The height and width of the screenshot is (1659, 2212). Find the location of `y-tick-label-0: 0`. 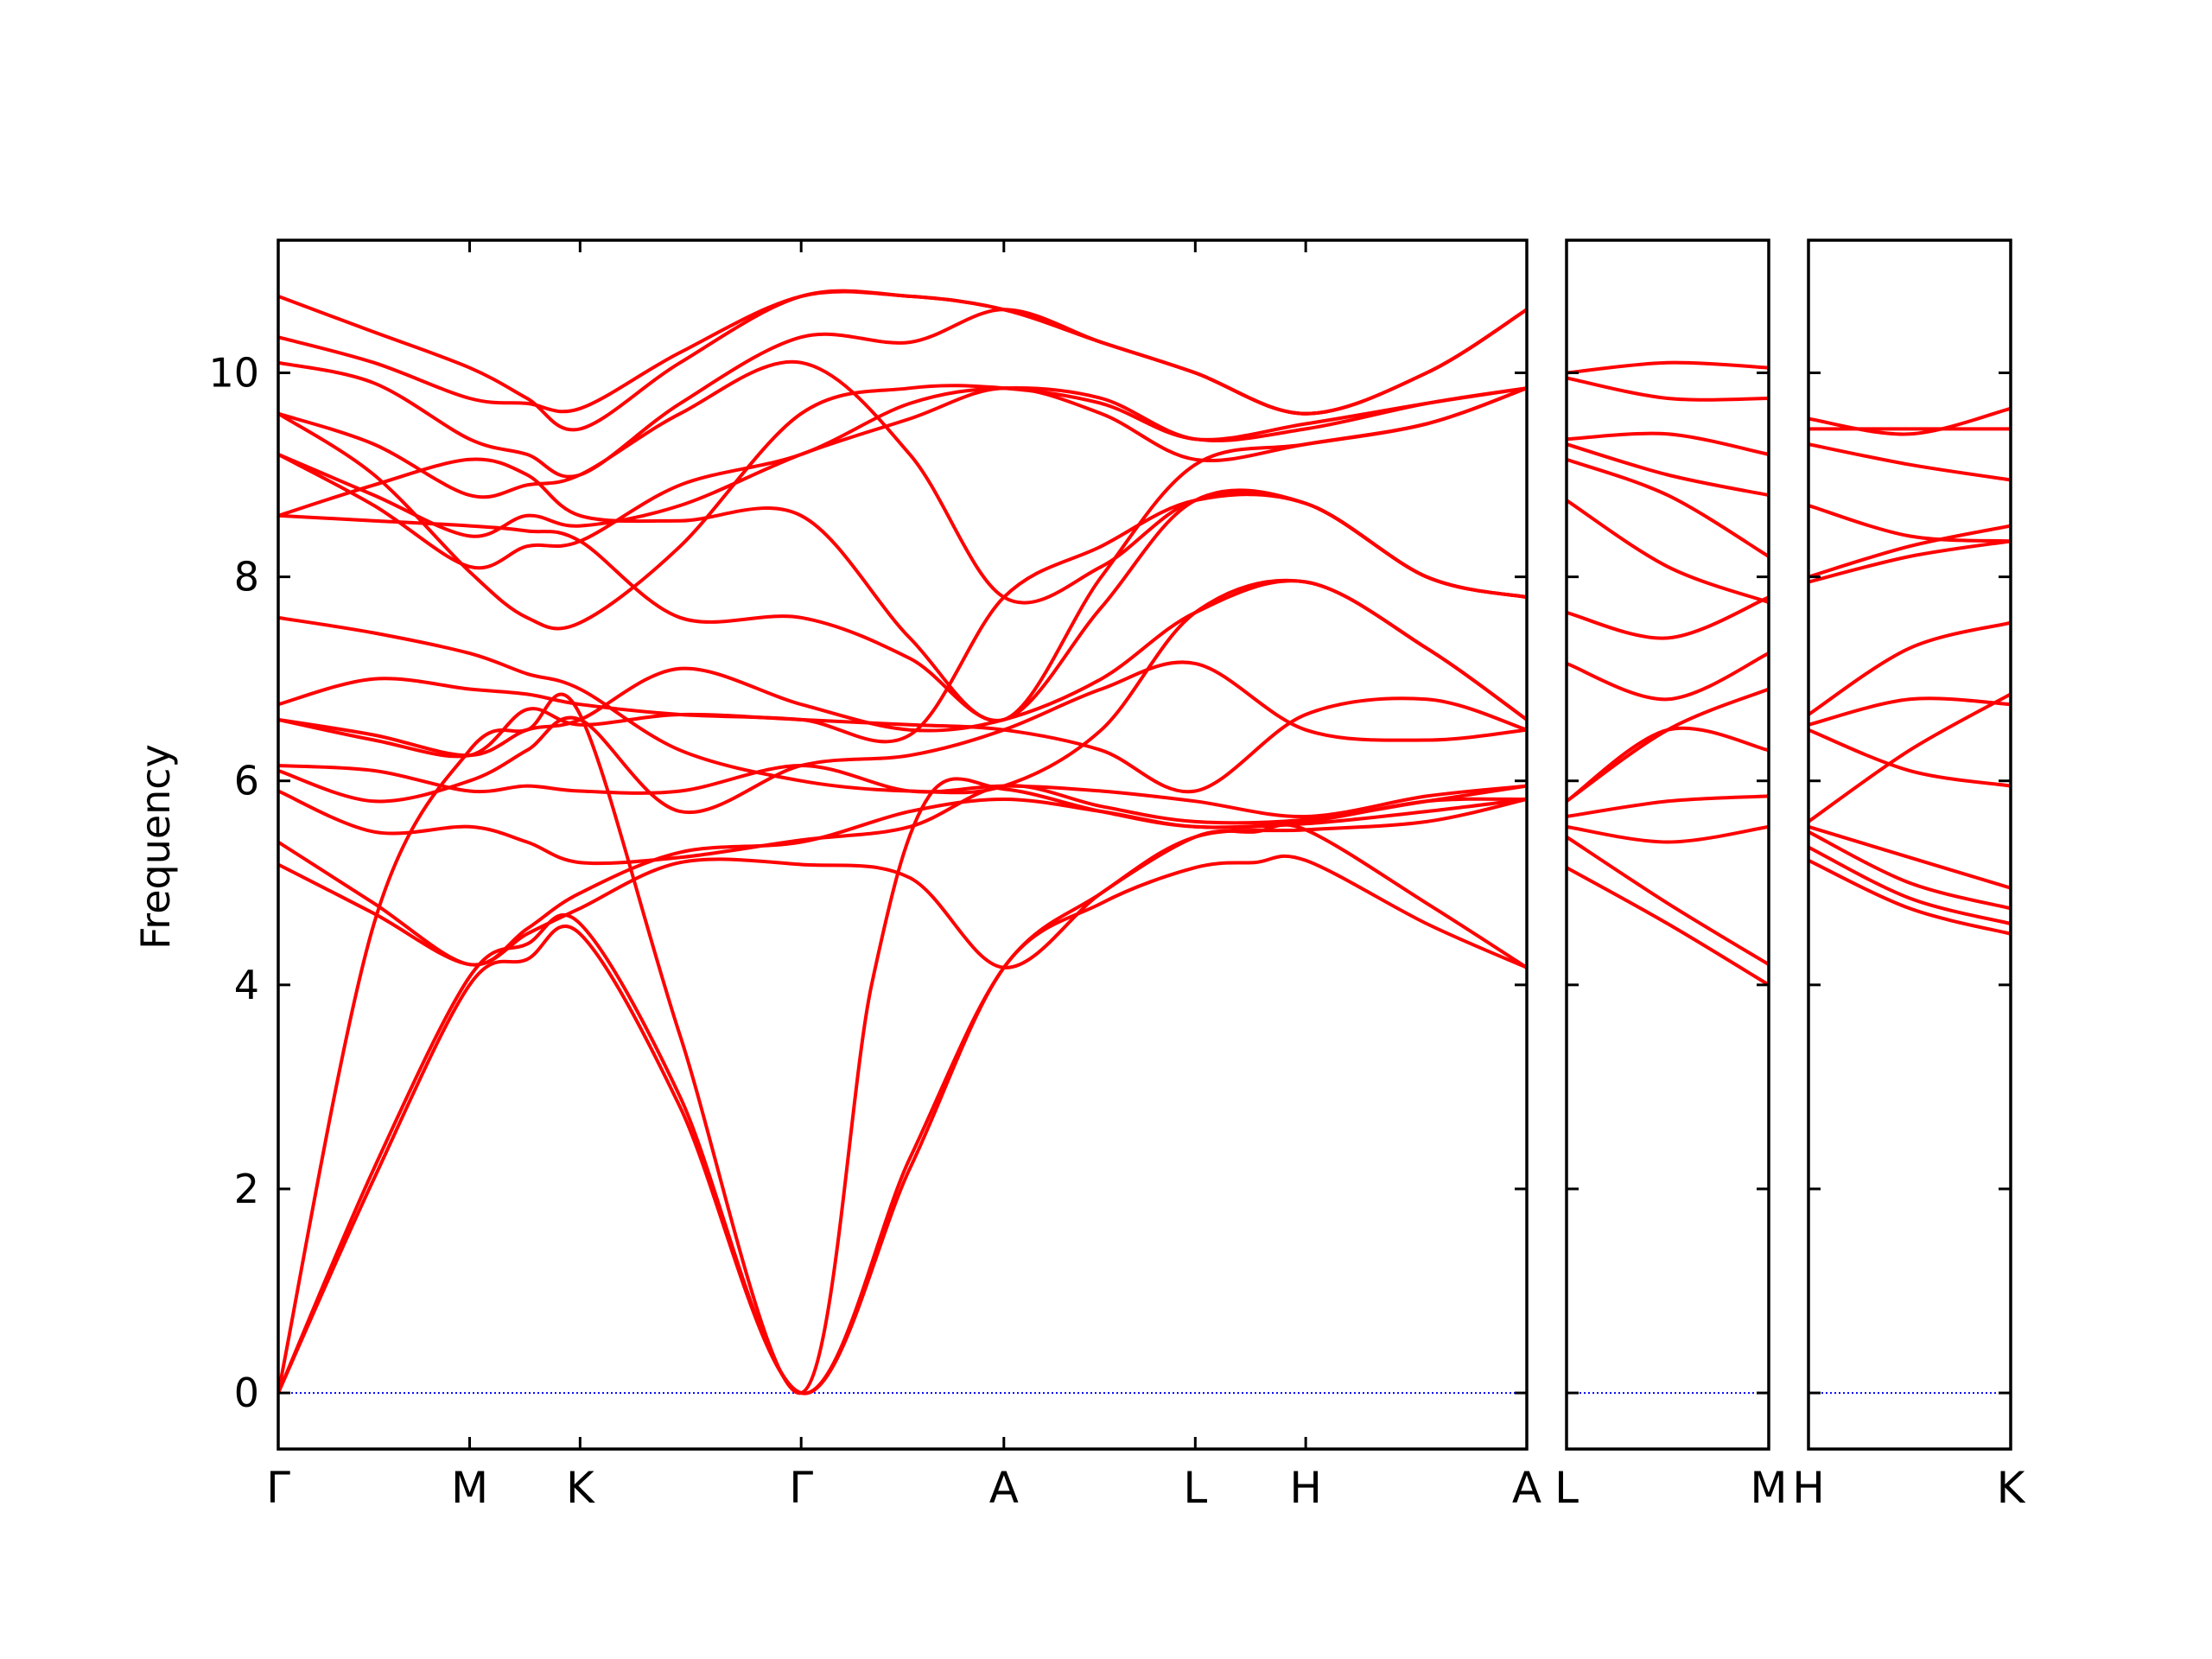

y-tick-label-0: 0 is located at coordinates (246, 1393).